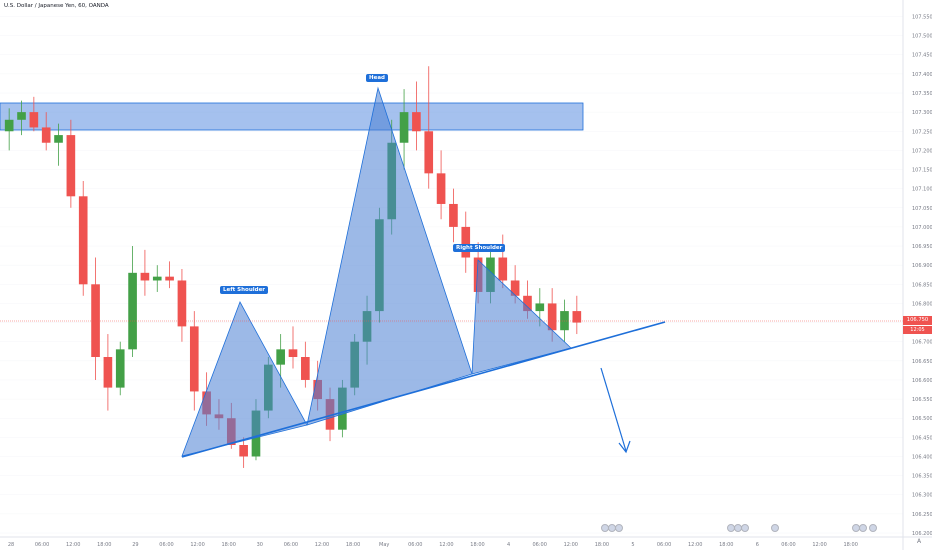 This screenshot has width=932, height=550. Describe the element at coordinates (508, 545) in the screenshot. I see `time-tick-label: 4` at that location.